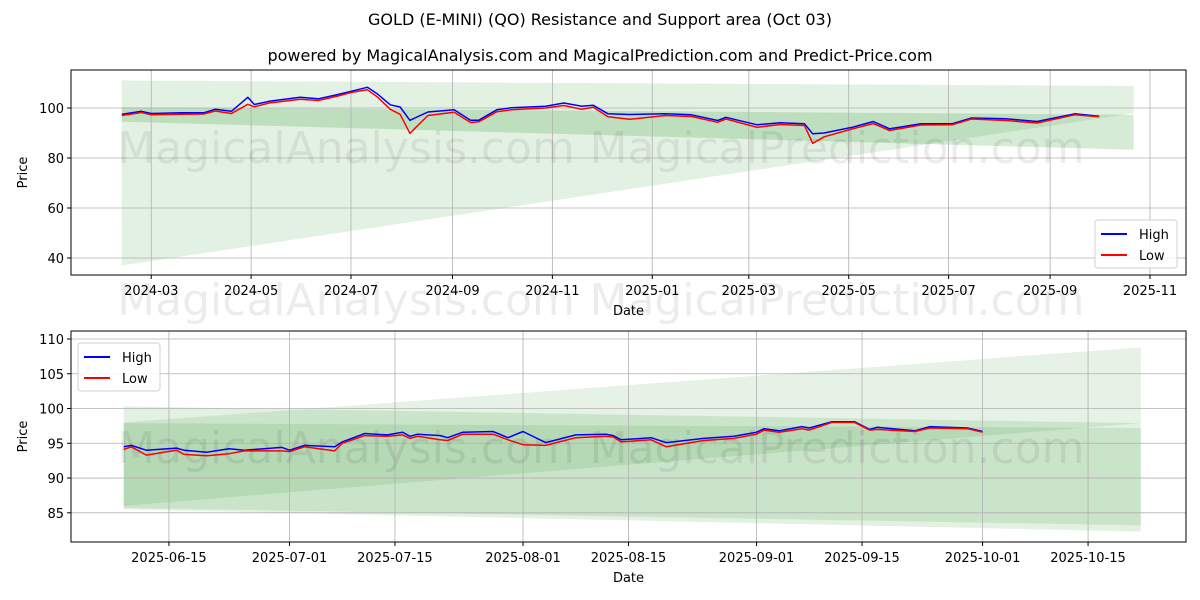 The height and width of the screenshot is (600, 1200). I want to click on y-tick-label: 60, so click(55, 209).